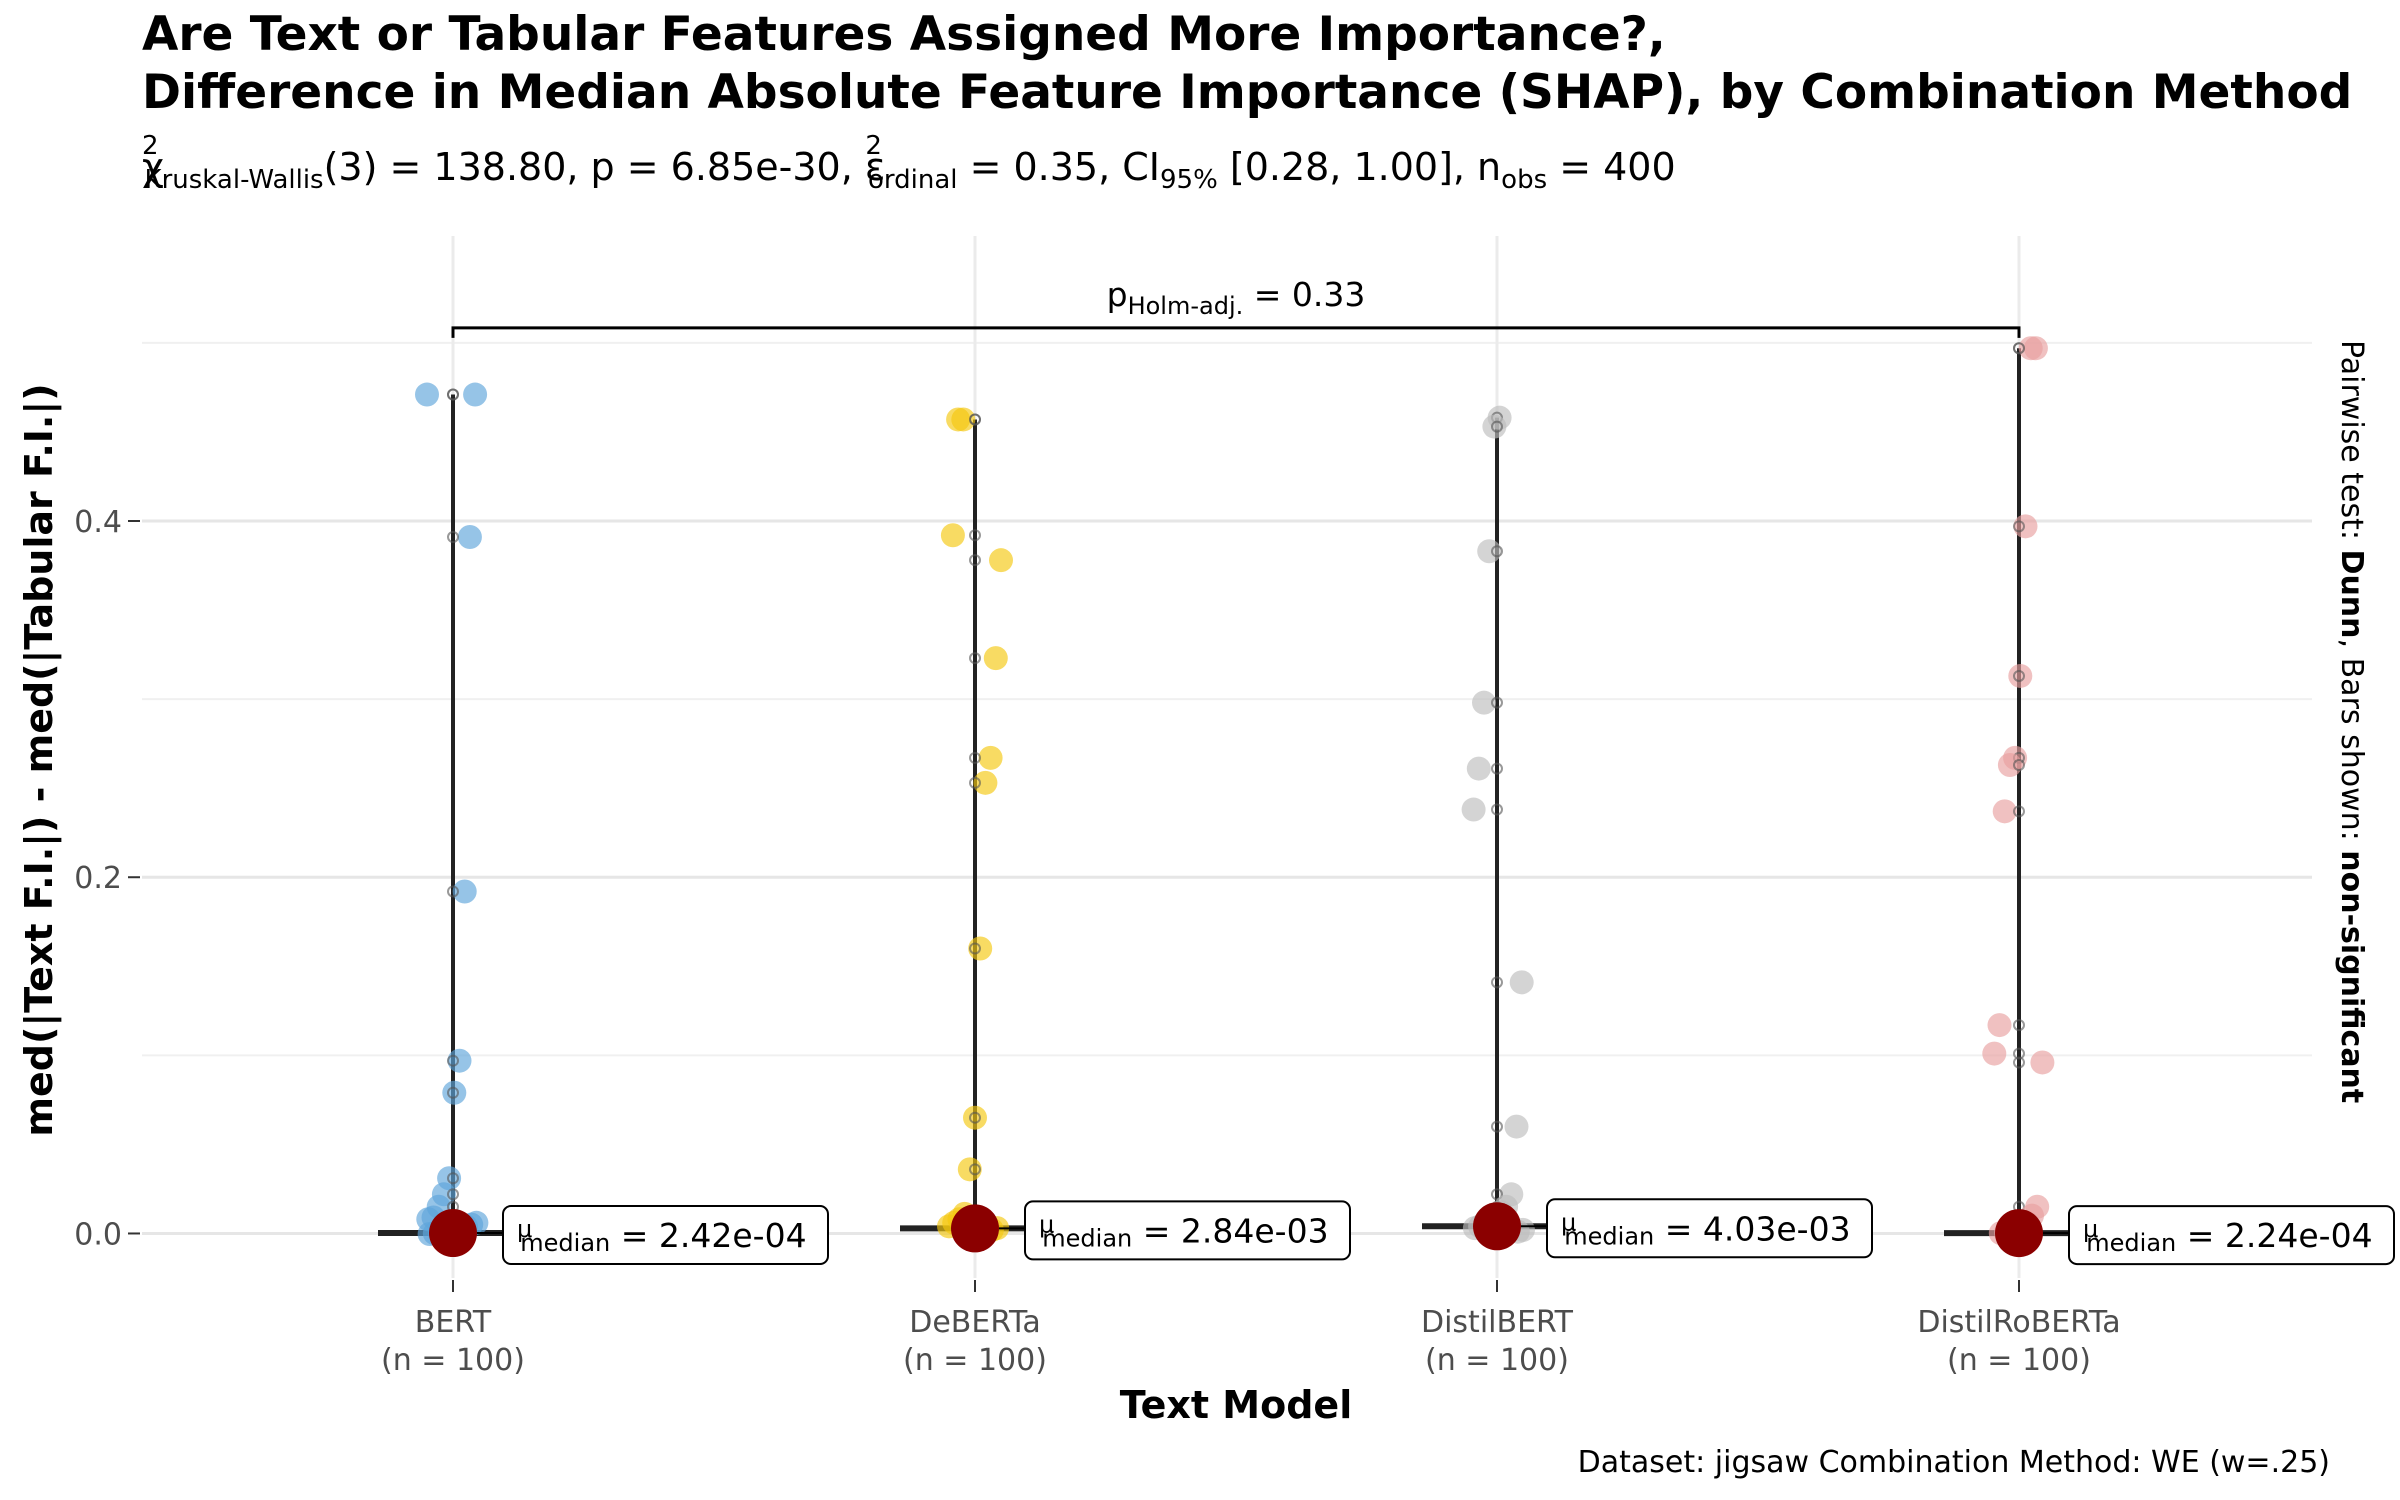 The height and width of the screenshot is (1500, 2400). I want to click on bracket-p-label: pHolm-adj. = 0.33, so click(1236, 297).